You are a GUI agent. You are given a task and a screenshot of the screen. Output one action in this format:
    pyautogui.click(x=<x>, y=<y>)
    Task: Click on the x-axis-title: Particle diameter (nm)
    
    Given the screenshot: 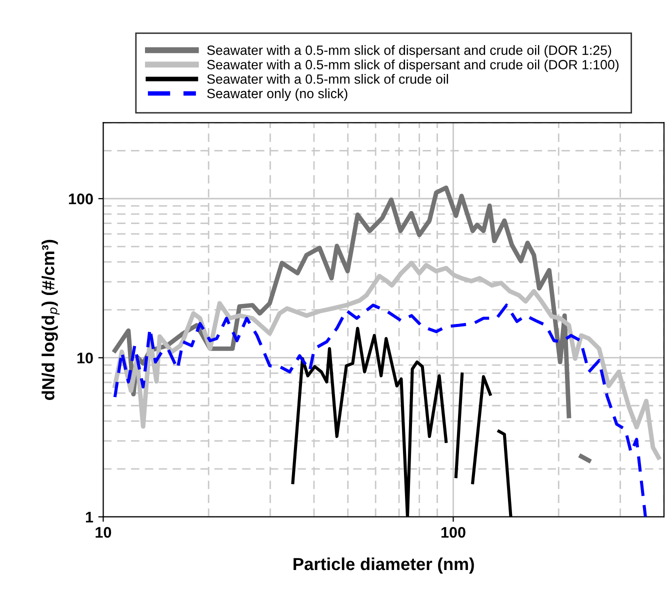 What is the action you would take?
    pyautogui.click(x=384, y=565)
    